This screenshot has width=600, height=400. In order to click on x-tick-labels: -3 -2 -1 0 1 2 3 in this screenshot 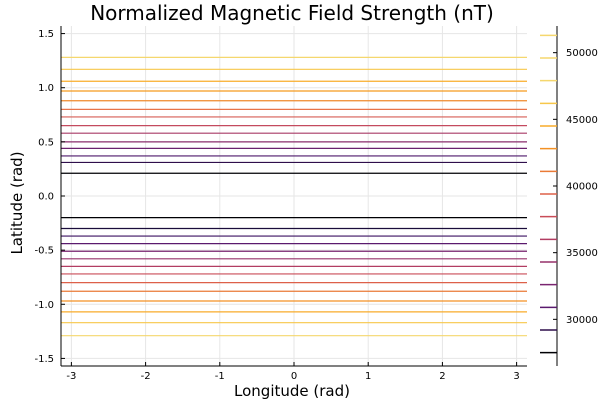, I will do `click(292, 376)`.